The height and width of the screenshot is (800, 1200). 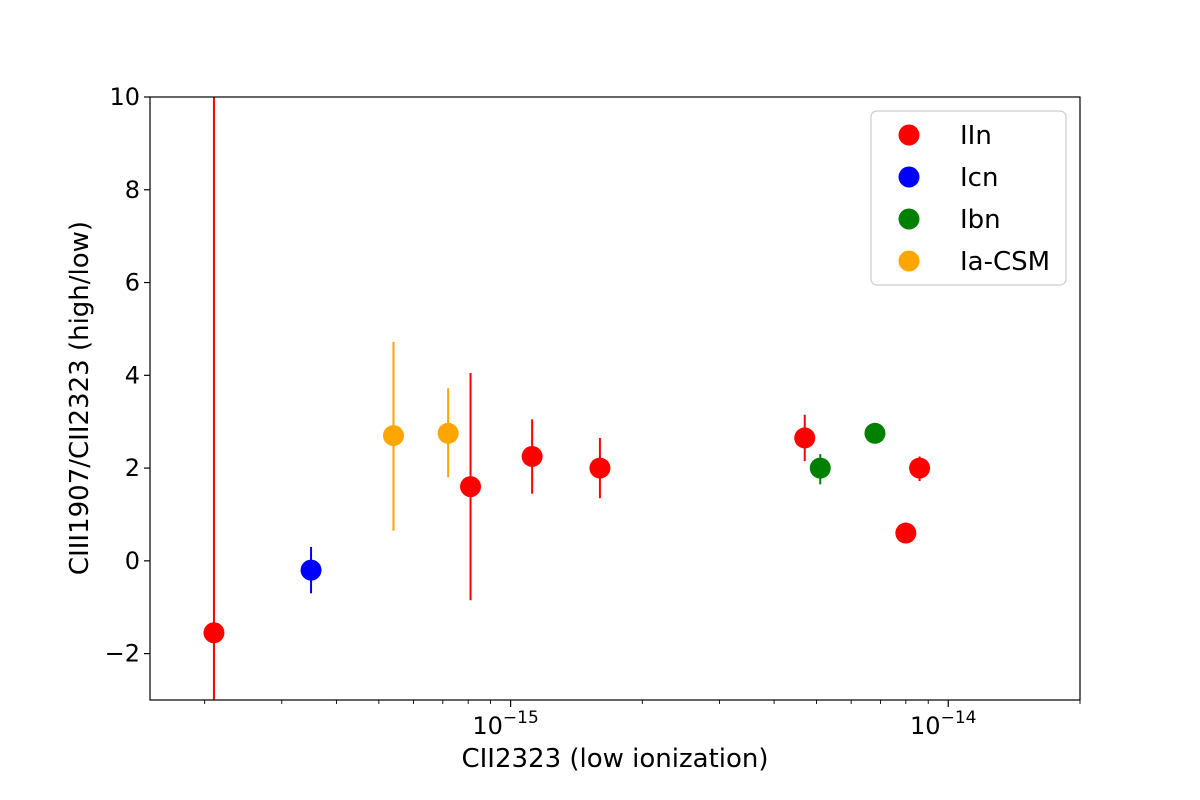 I want to click on y-tick-label: −2, so click(x=122, y=654).